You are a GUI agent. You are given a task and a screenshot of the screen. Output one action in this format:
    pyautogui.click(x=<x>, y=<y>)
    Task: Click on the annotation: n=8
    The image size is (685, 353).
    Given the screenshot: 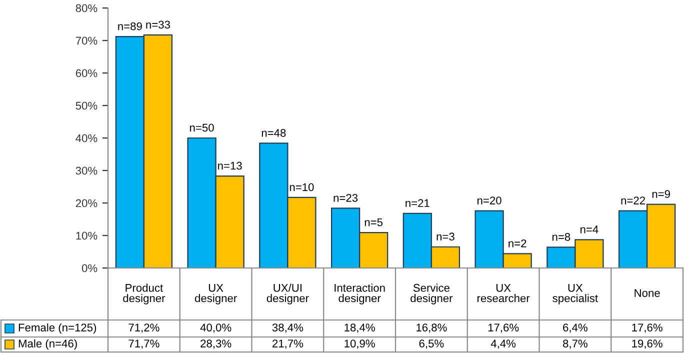 What is the action you would take?
    pyautogui.click(x=561, y=236)
    